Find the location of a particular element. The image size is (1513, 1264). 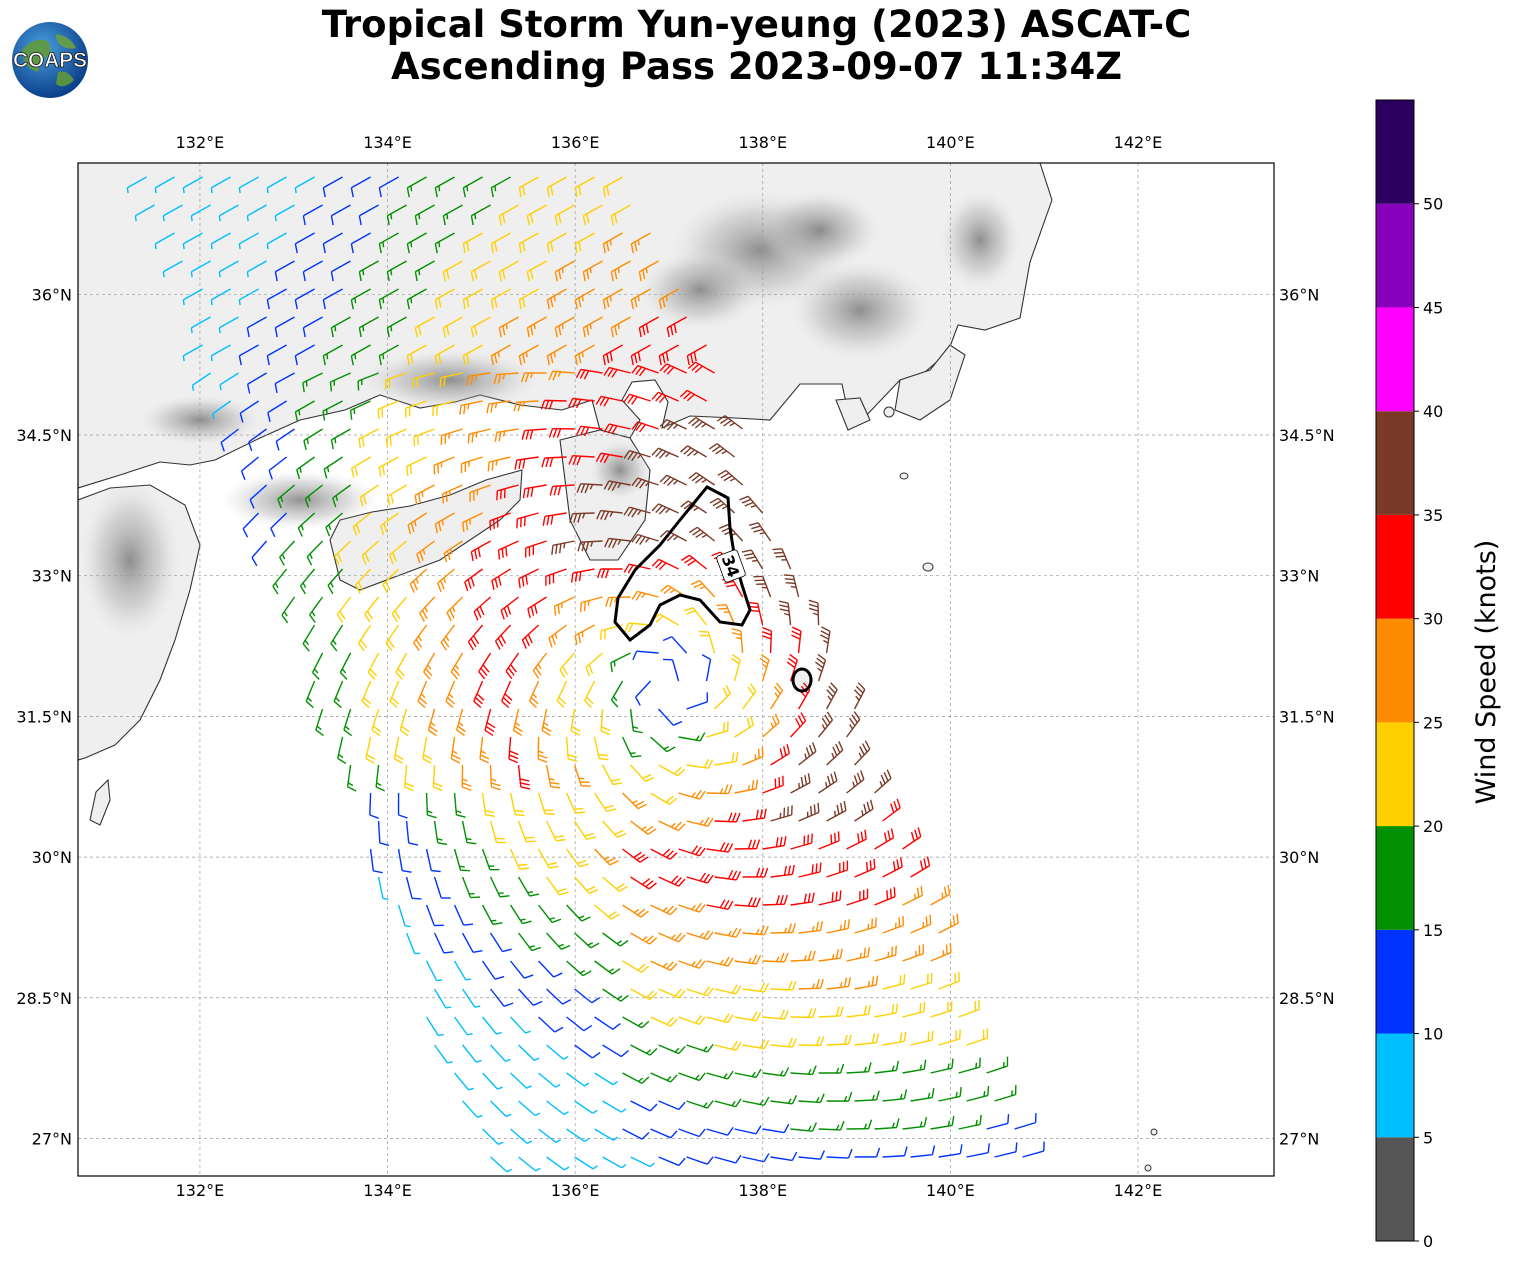

lon-tick-label-bottom: 138°E is located at coordinates (762, 1190).